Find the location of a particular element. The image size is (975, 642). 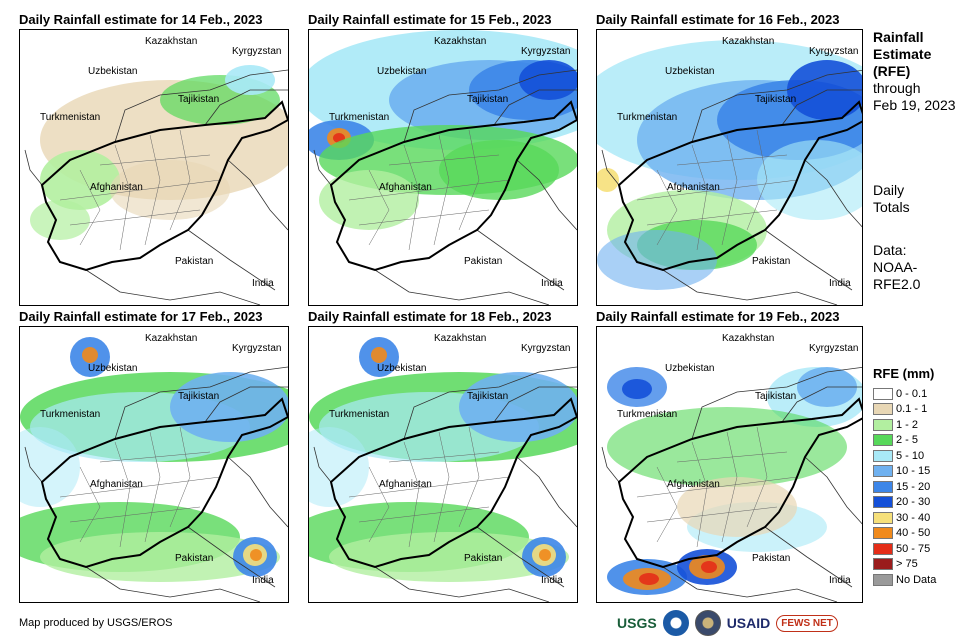

side-title-line3: (RFE) is located at coordinates (892, 71).